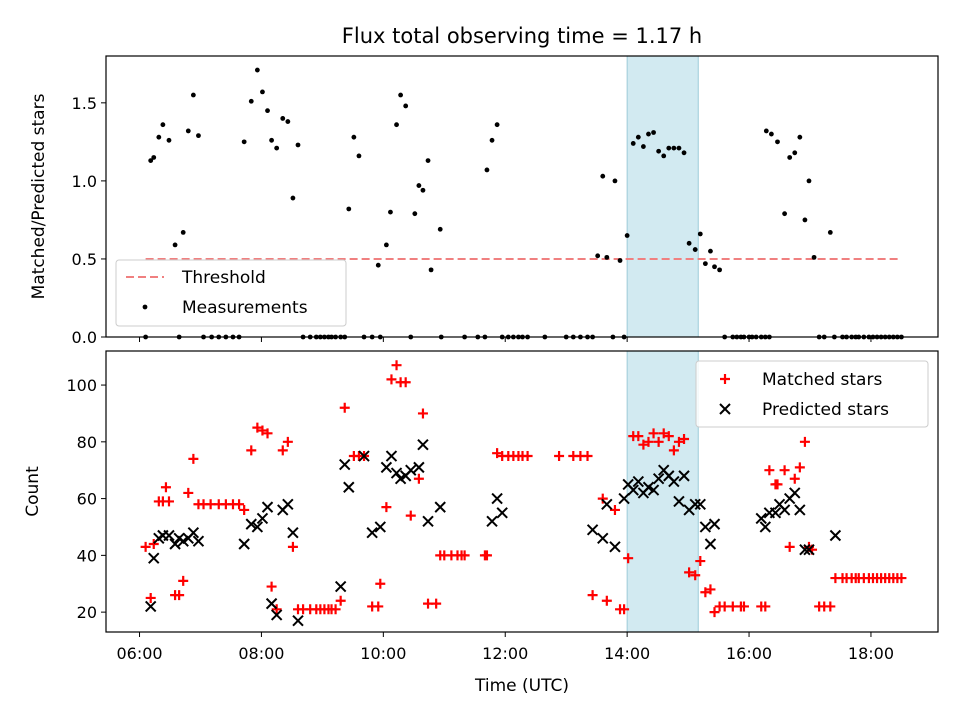 The height and width of the screenshot is (720, 960). What do you see at coordinates (87, 499) in the screenshot?
I see `y-tick-label: 60` at bounding box center [87, 499].